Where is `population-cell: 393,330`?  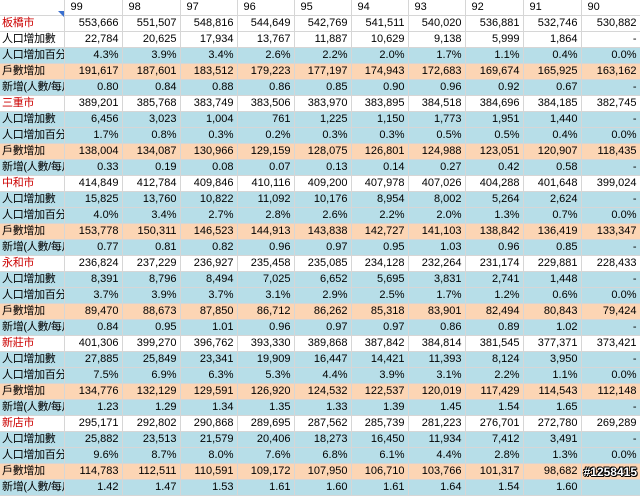
population-cell: 393,330 is located at coordinates (266, 343).